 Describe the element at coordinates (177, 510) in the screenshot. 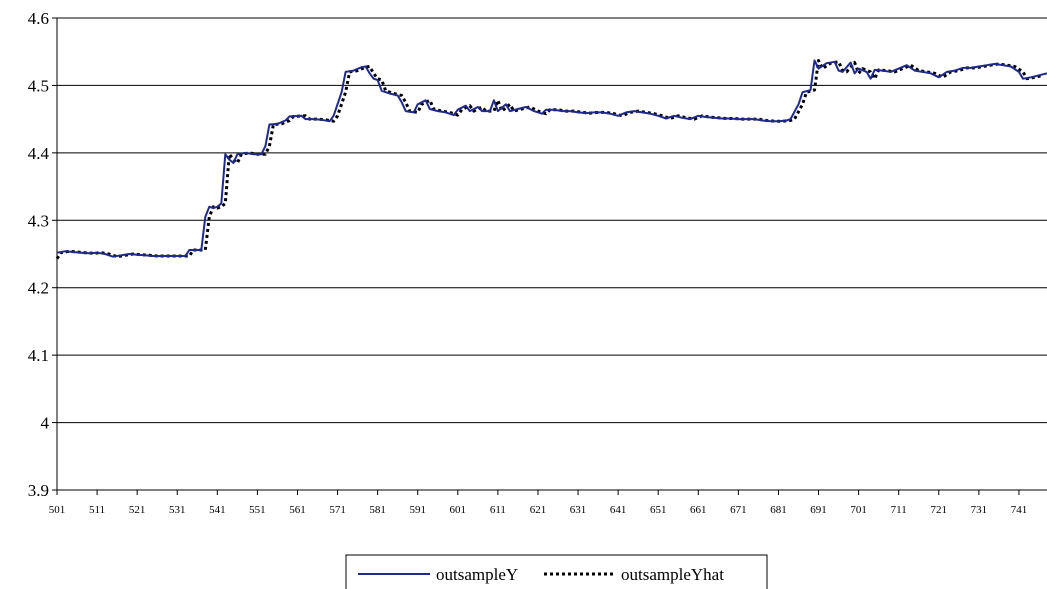

I see `x-tick-label: 531` at that location.